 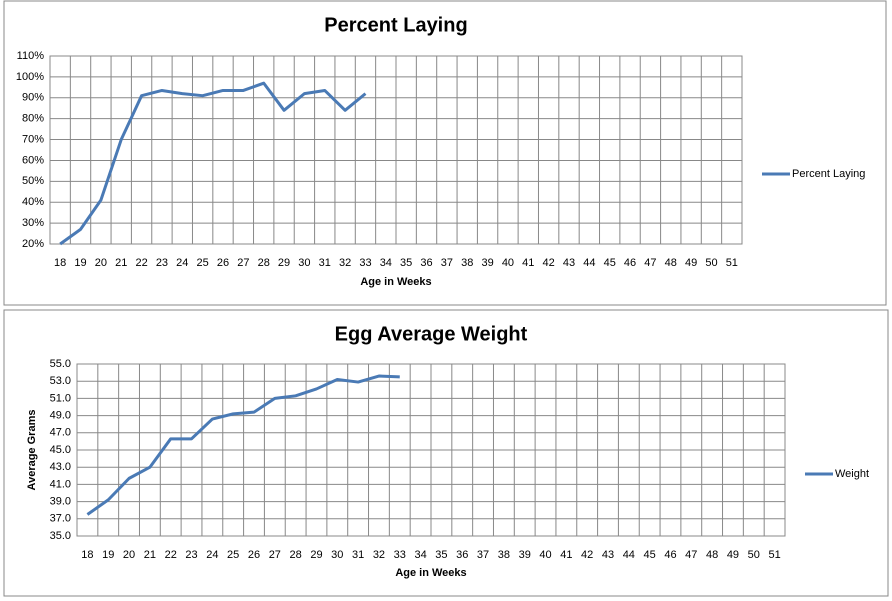 What do you see at coordinates (431, 334) in the screenshot?
I see `chart-title: Egg Average Weight` at bounding box center [431, 334].